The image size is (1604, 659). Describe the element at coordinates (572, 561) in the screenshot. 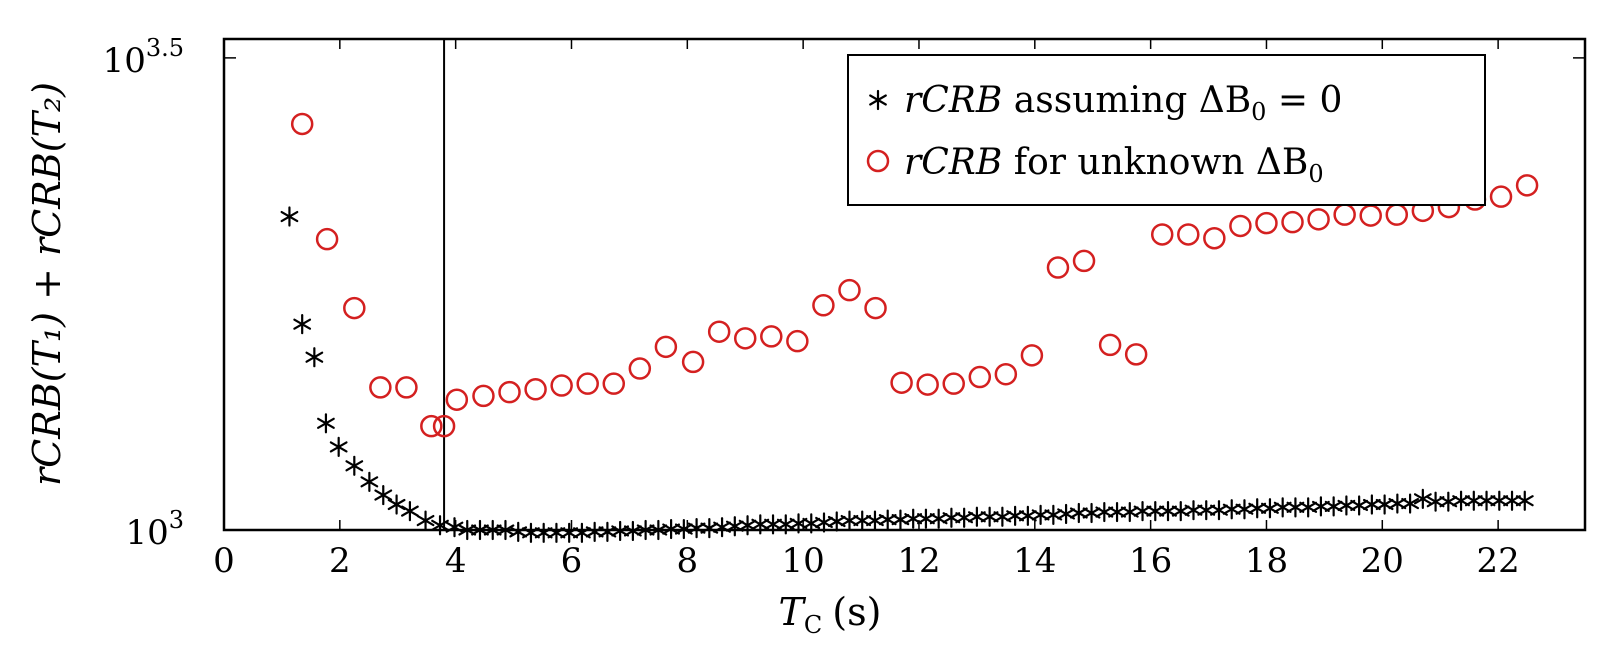

I see `x-tick-label: 6` at that location.